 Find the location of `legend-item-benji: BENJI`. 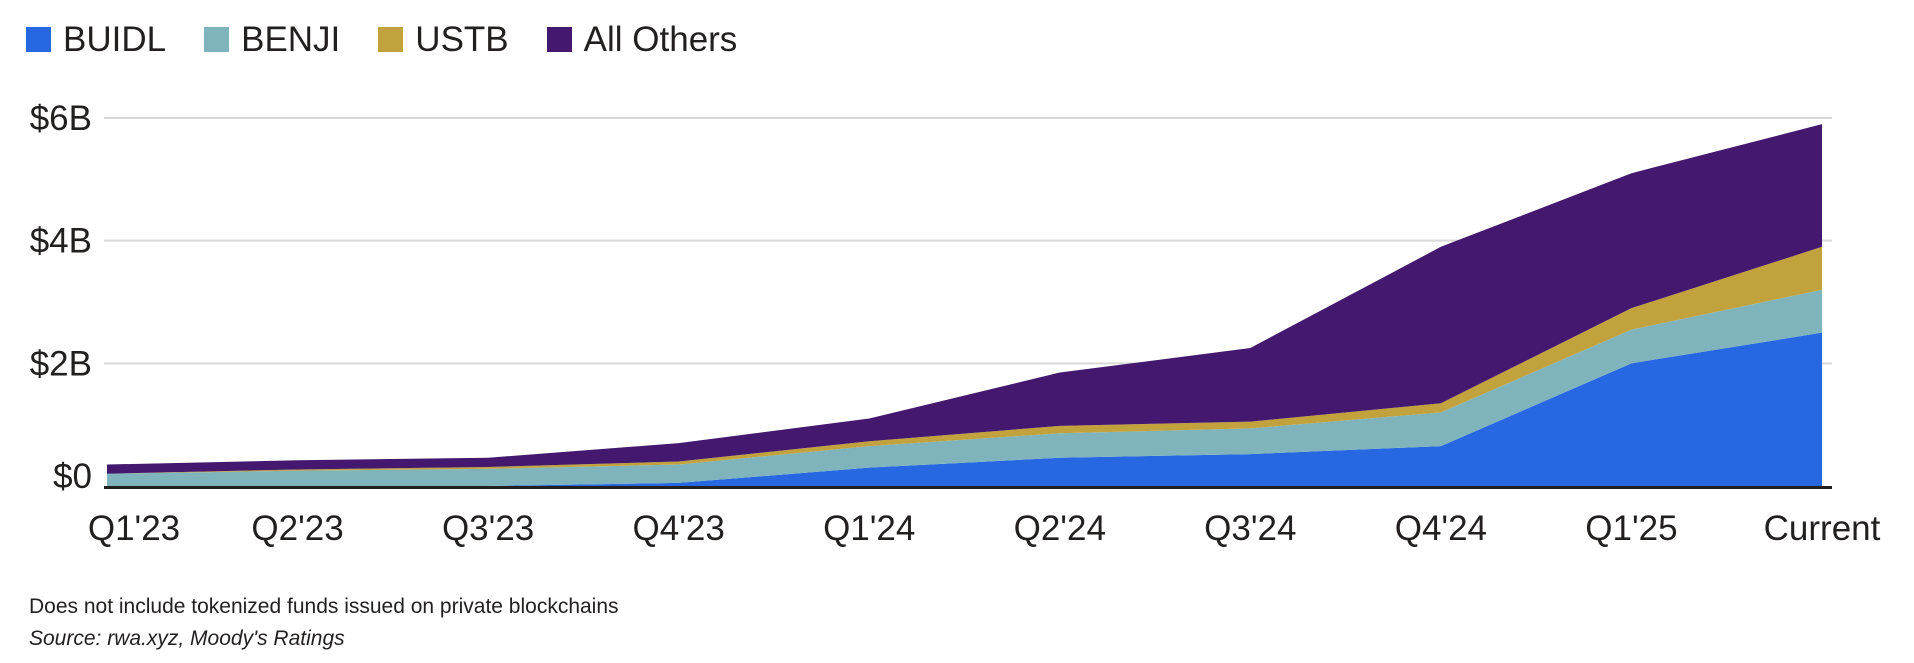

legend-item-benji: BENJI is located at coordinates (272, 39).